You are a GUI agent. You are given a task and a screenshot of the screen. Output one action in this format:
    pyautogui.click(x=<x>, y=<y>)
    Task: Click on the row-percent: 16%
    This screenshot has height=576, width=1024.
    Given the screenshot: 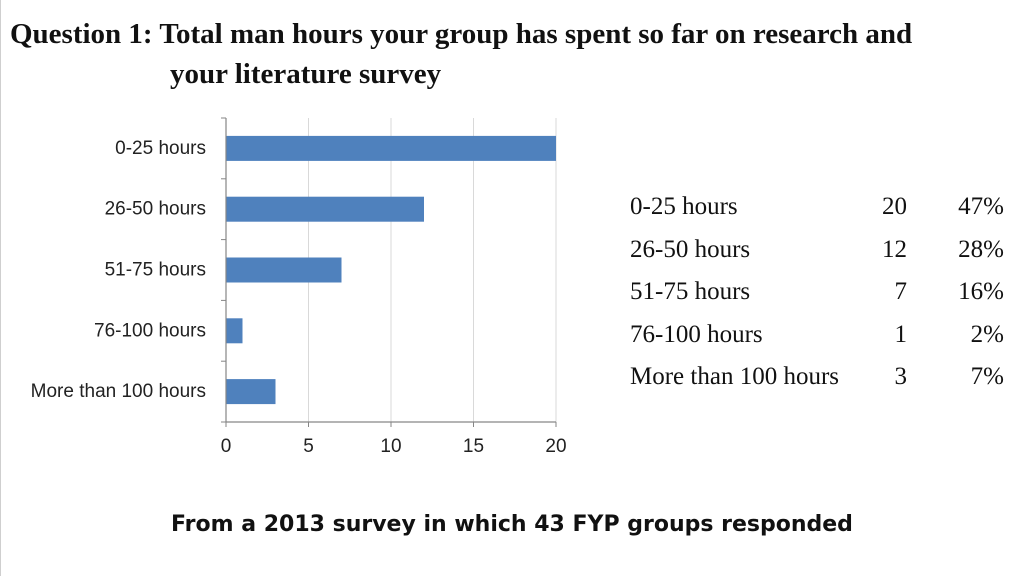 What is the action you would take?
    pyautogui.click(x=981, y=292)
    